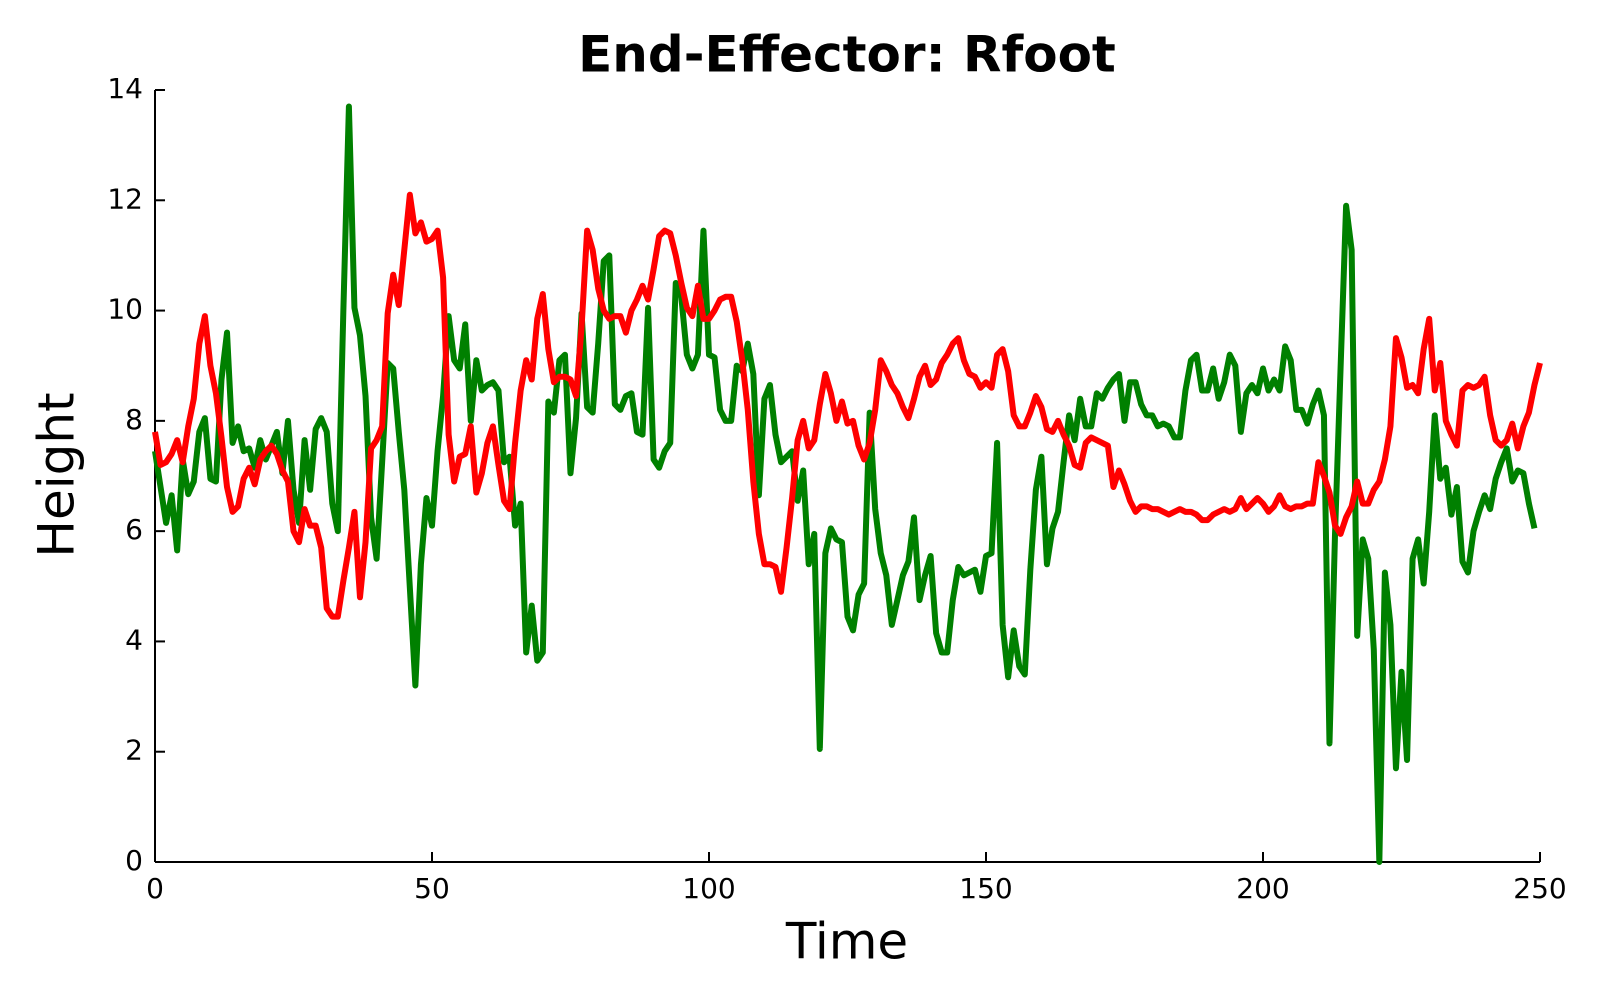 The image size is (1600, 1000). What do you see at coordinates (57, 474) in the screenshot?
I see `y-axis-label: Height` at bounding box center [57, 474].